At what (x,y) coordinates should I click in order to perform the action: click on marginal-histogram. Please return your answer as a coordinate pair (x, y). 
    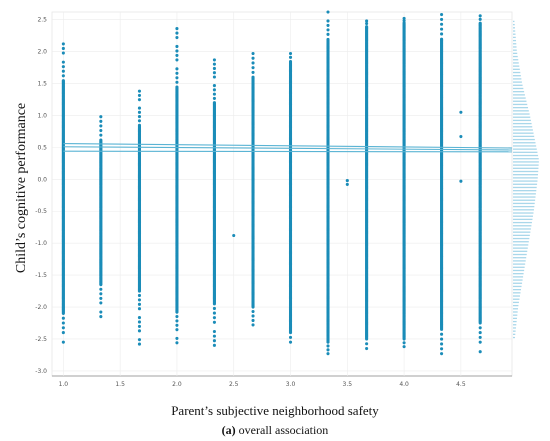
    Looking at the image, I should click on (526, 179).